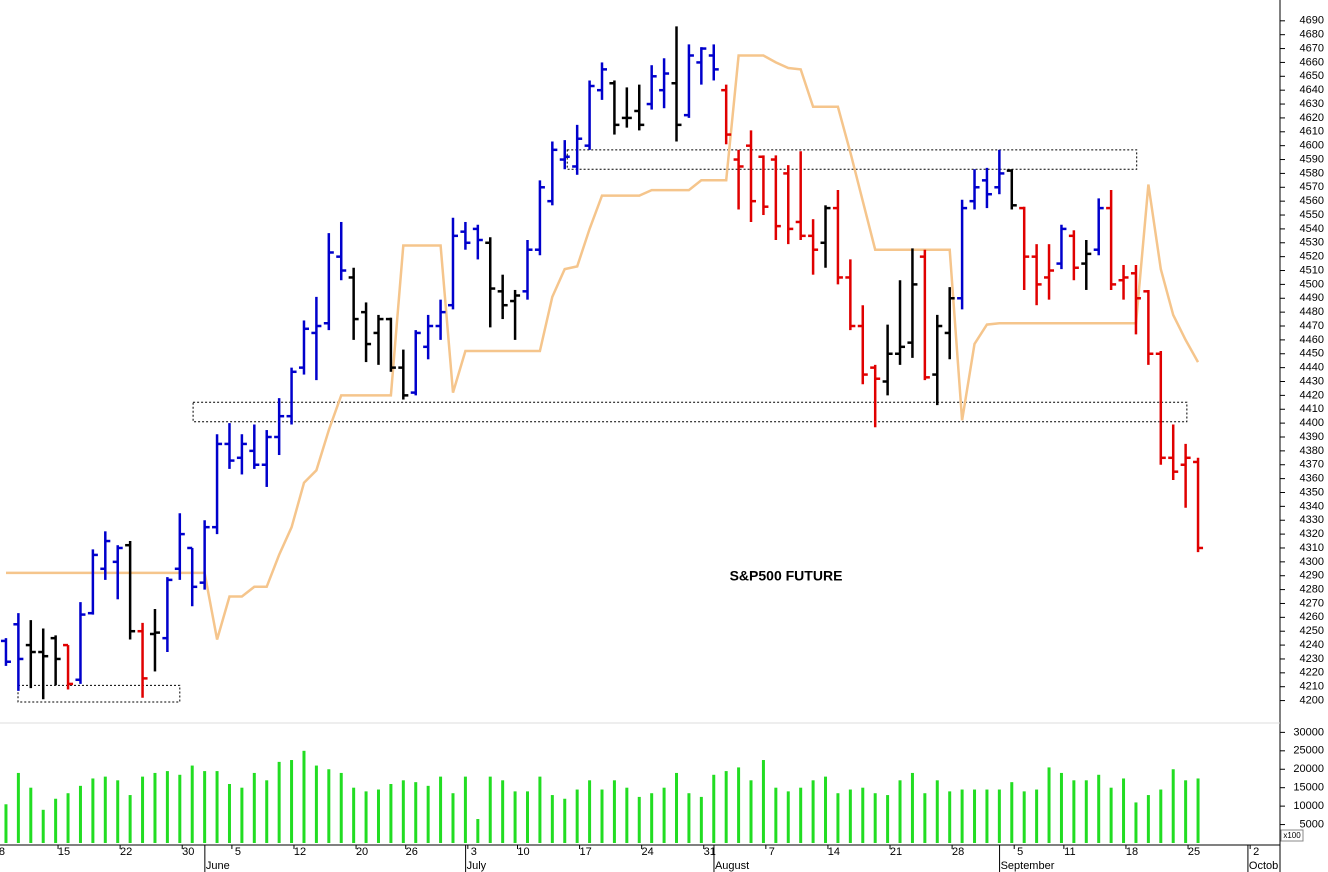 The image size is (1328, 872). What do you see at coordinates (732, 866) in the screenshot?
I see `month-label: August` at bounding box center [732, 866].